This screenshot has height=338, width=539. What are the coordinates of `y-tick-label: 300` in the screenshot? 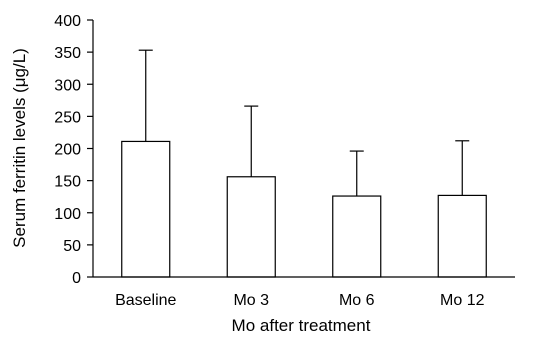 It's located at (67, 85).